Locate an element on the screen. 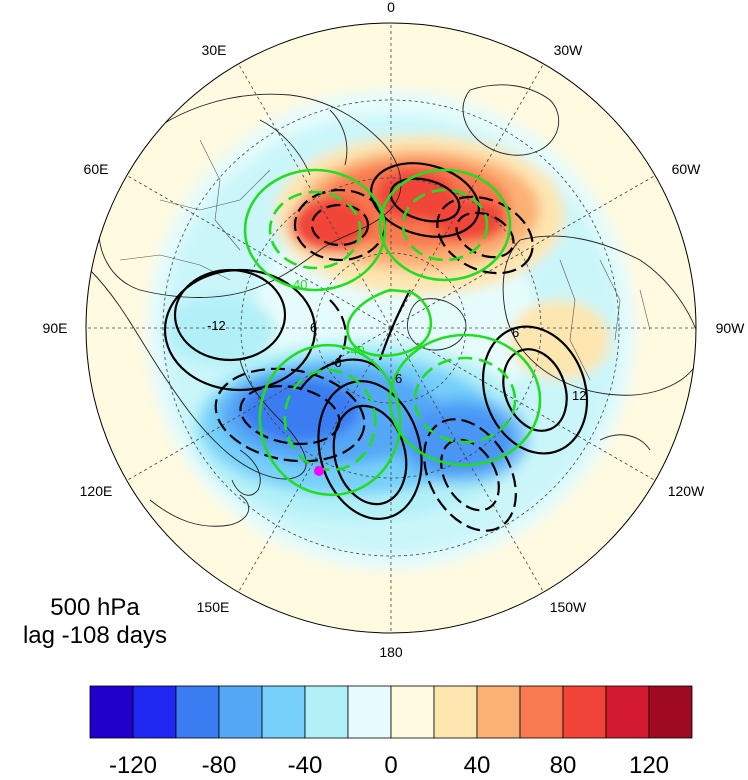 This screenshot has height=780, width=748. lon-label-60w: 60W is located at coordinates (687, 169).